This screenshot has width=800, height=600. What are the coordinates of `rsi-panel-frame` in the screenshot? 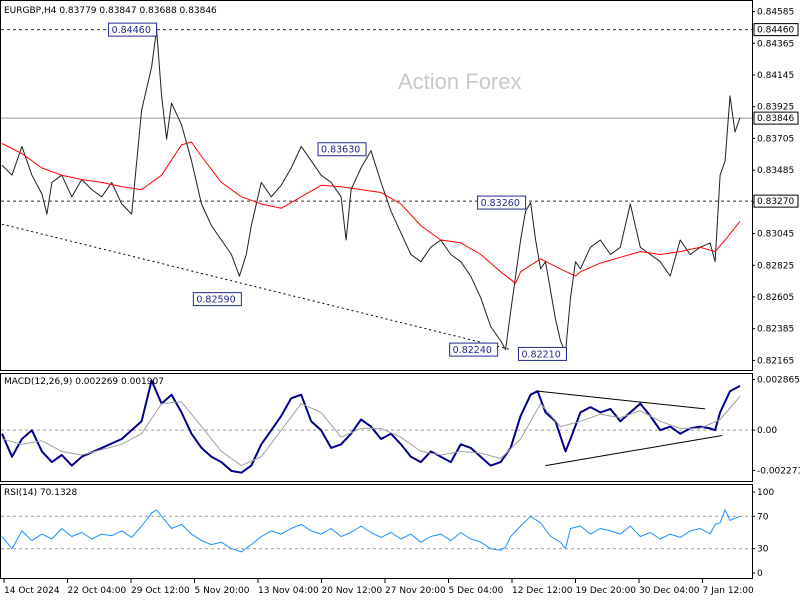 It's located at (376, 531).